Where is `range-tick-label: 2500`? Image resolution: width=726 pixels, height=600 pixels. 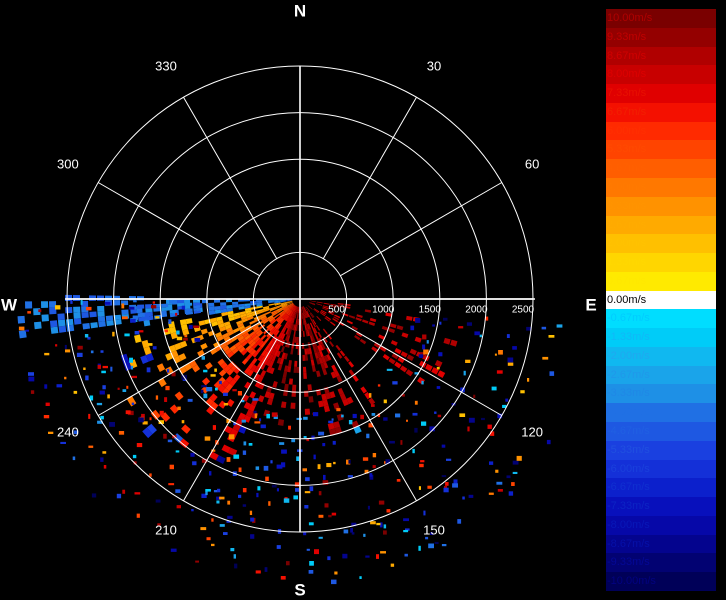
range-tick-label: 2500 is located at coordinates (523, 310).